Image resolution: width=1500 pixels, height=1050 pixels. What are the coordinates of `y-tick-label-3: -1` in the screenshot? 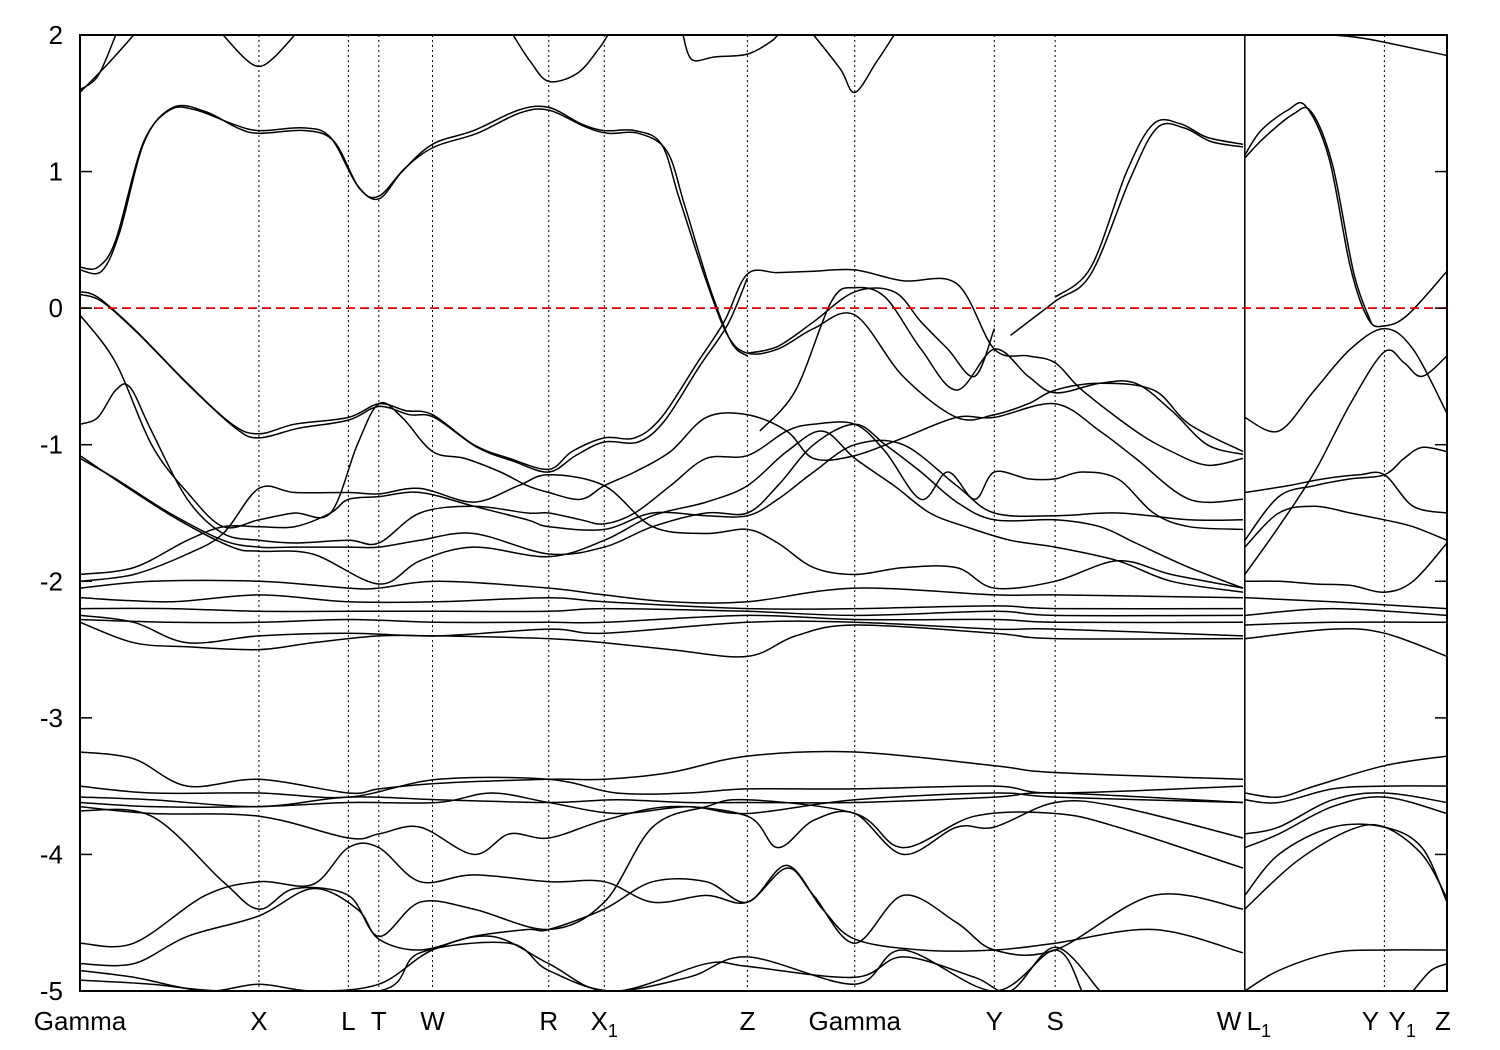 It's located at (51, 445).